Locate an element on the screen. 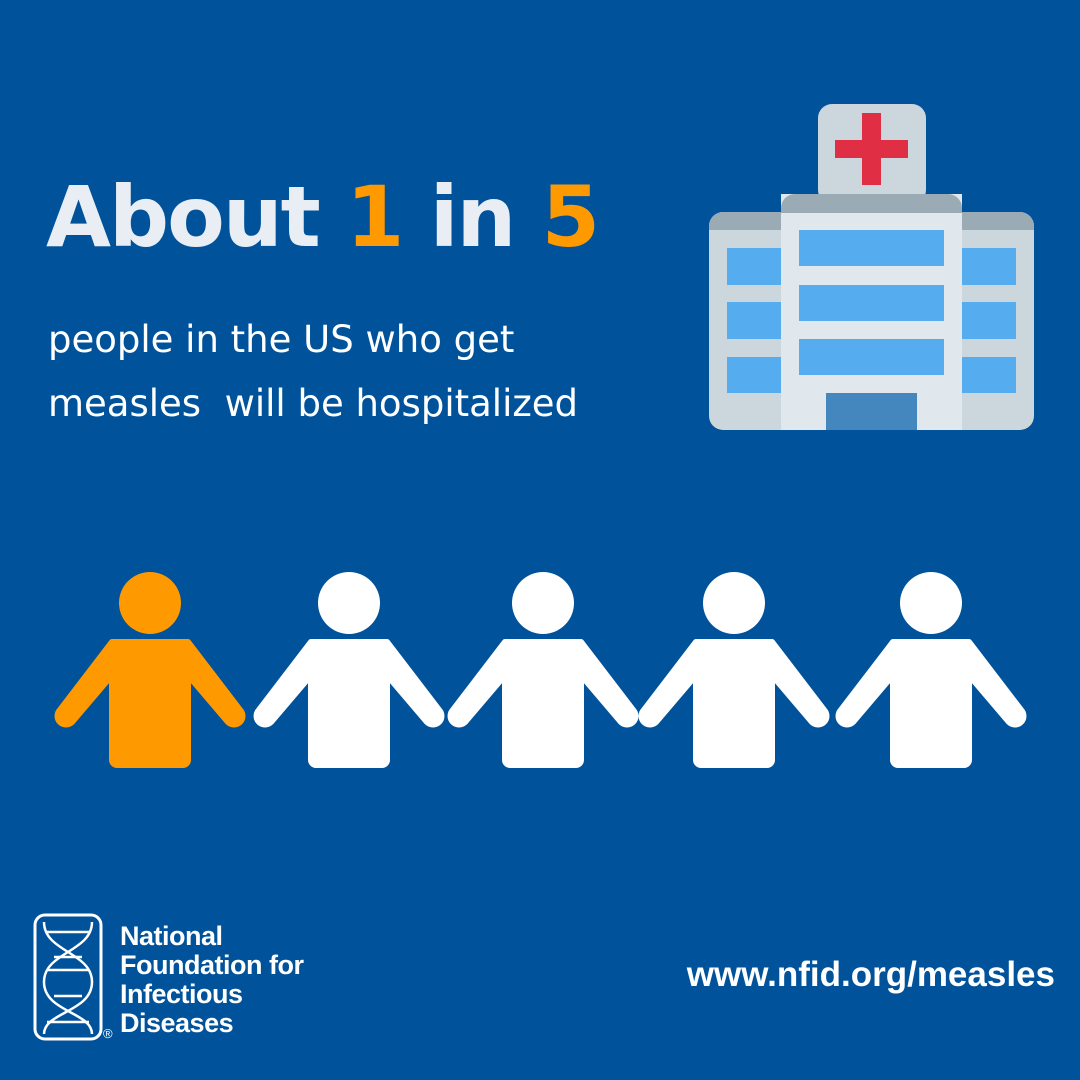 Image resolution: width=1080 pixels, height=1080 pixels. subtitle-line-2: measles will be hospitalized is located at coordinates (313, 403).